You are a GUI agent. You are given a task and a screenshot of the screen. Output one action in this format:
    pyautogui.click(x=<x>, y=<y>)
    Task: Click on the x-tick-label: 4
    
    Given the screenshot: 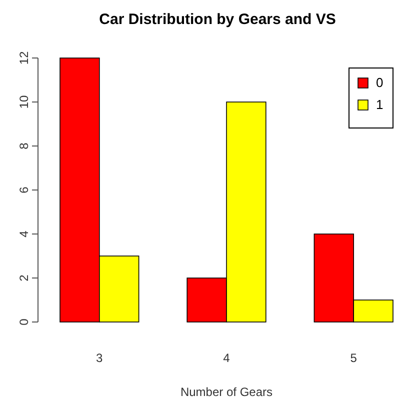 What is the action you would take?
    pyautogui.click(x=226, y=358)
    